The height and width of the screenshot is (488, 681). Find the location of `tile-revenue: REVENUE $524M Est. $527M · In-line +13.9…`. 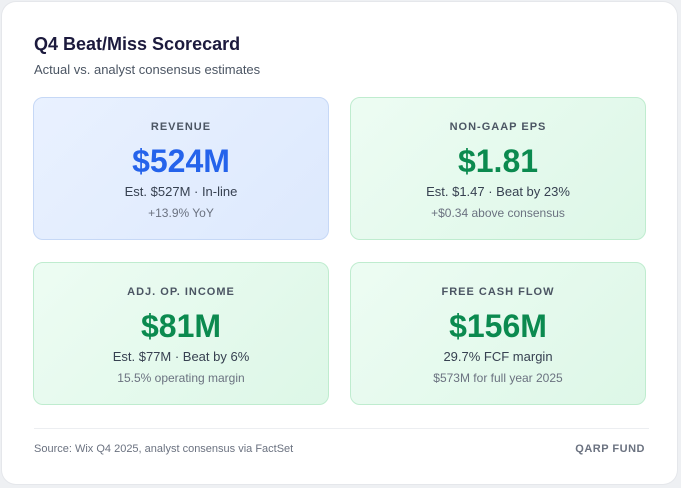

tile-revenue: REVENUE $524M Est. $527M · In-line +13.9… is located at coordinates (181, 168).